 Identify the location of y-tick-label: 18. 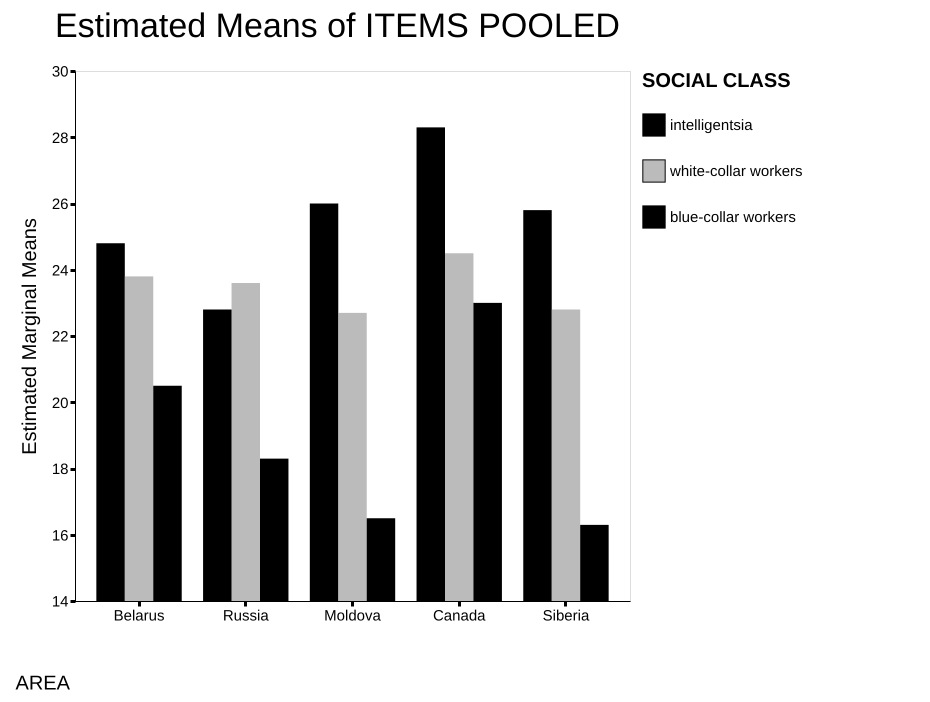
(60, 469).